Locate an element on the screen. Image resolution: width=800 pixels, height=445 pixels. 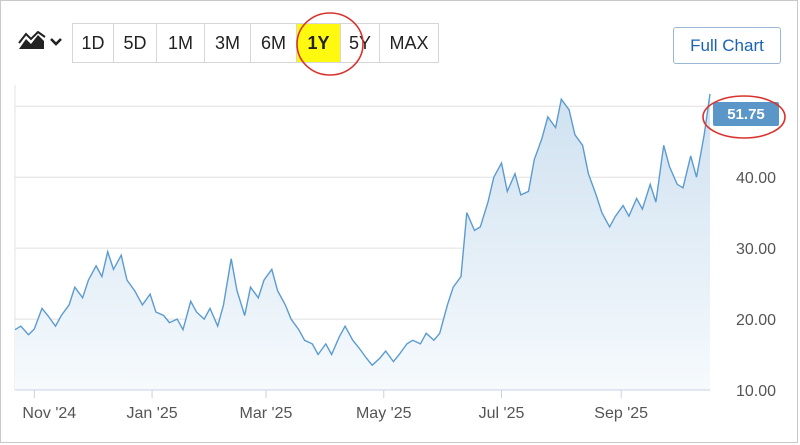
y-tick-label: 10.00 is located at coordinates (756, 391).